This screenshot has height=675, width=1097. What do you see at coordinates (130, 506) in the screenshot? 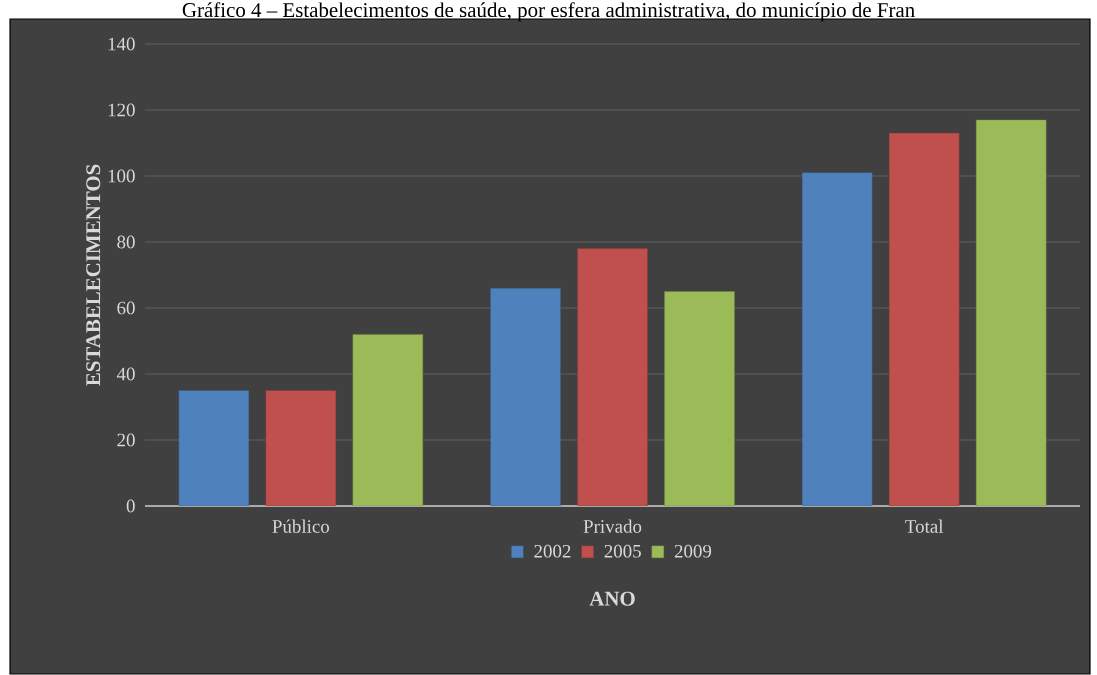
I see `y-tick-label: 0` at bounding box center [130, 506].